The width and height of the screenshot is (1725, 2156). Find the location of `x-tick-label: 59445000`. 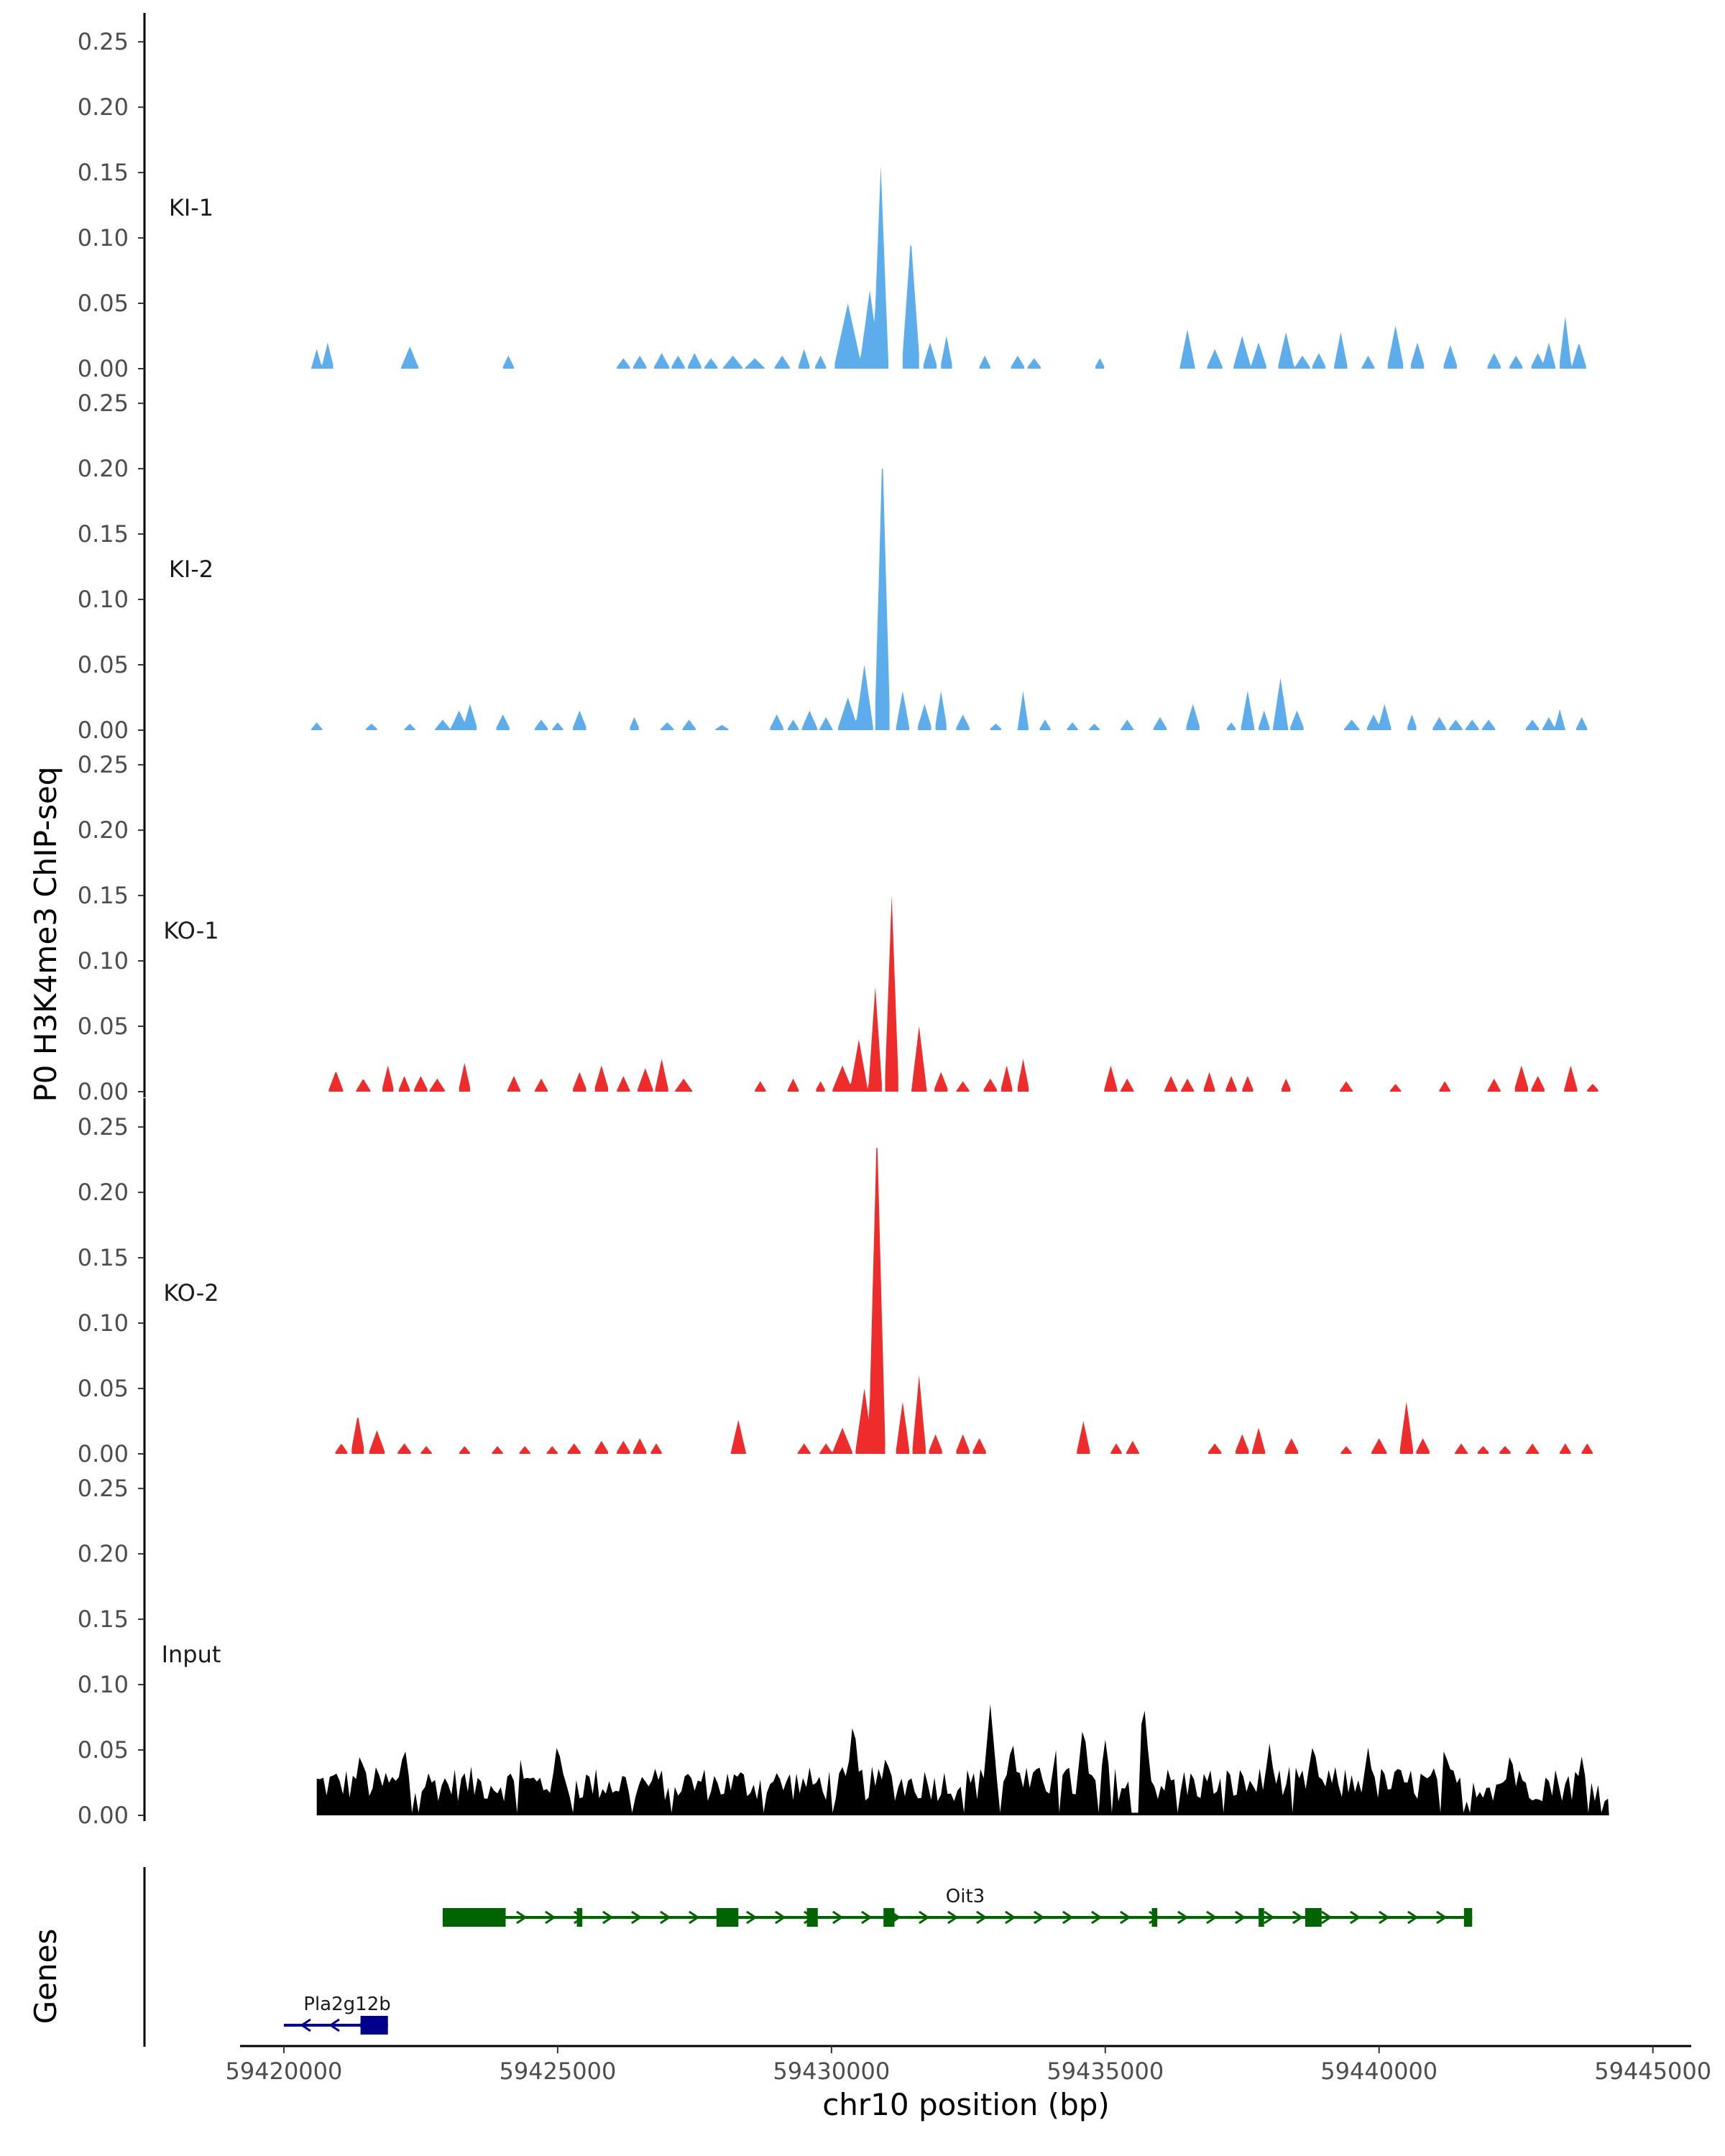

x-tick-label: 59445000 is located at coordinates (1652, 2071).